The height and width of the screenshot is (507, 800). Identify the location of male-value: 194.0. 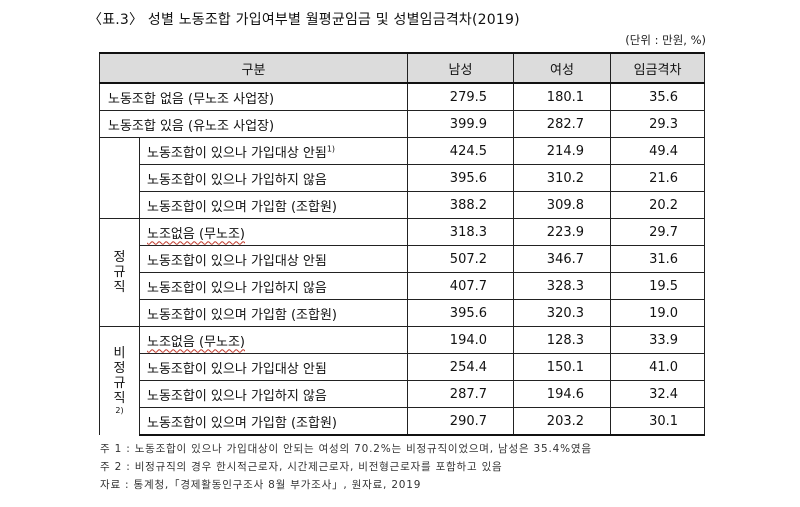
(461, 340).